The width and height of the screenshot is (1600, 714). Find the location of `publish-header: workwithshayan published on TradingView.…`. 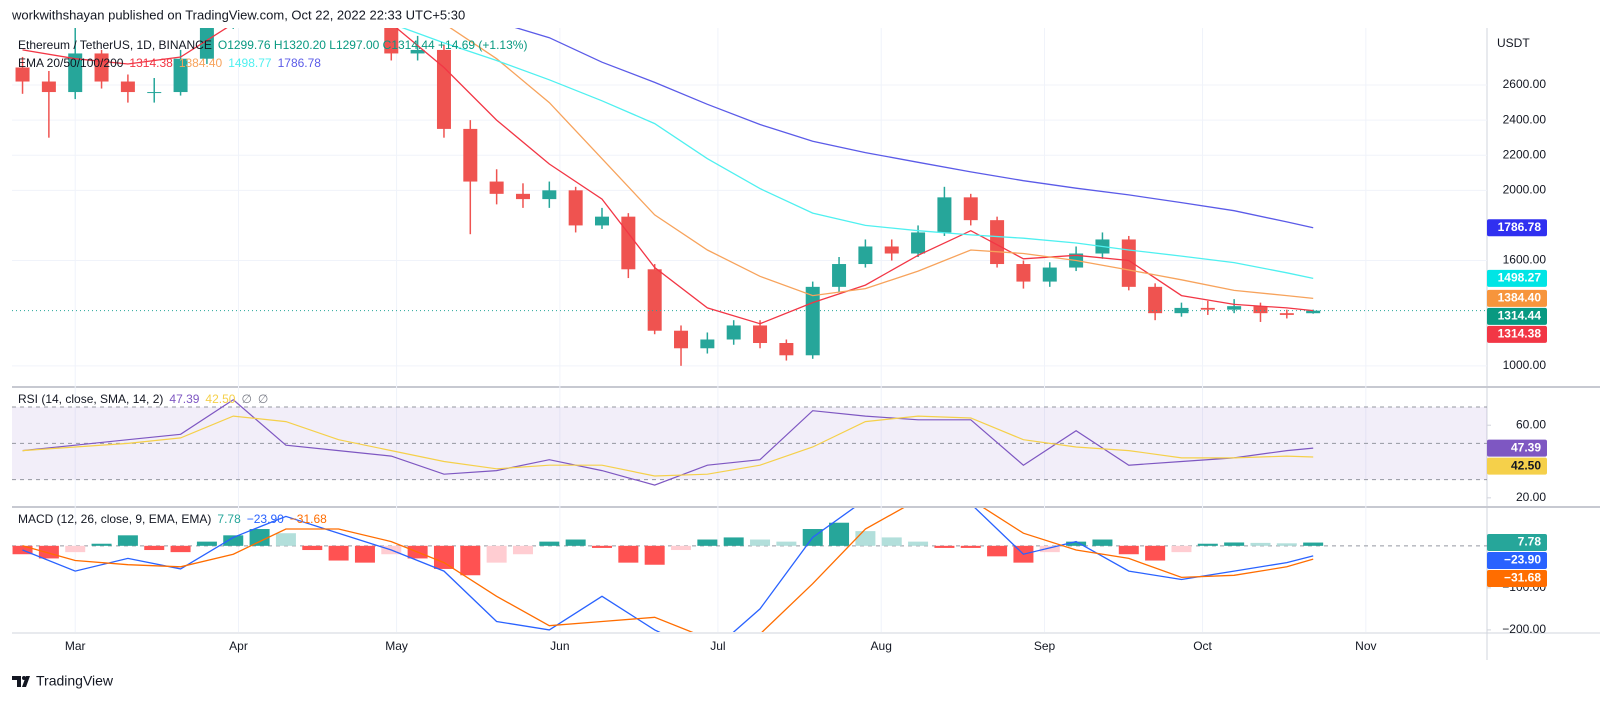

publish-header: workwithshayan published on TradingView.… is located at coordinates (238, 14).